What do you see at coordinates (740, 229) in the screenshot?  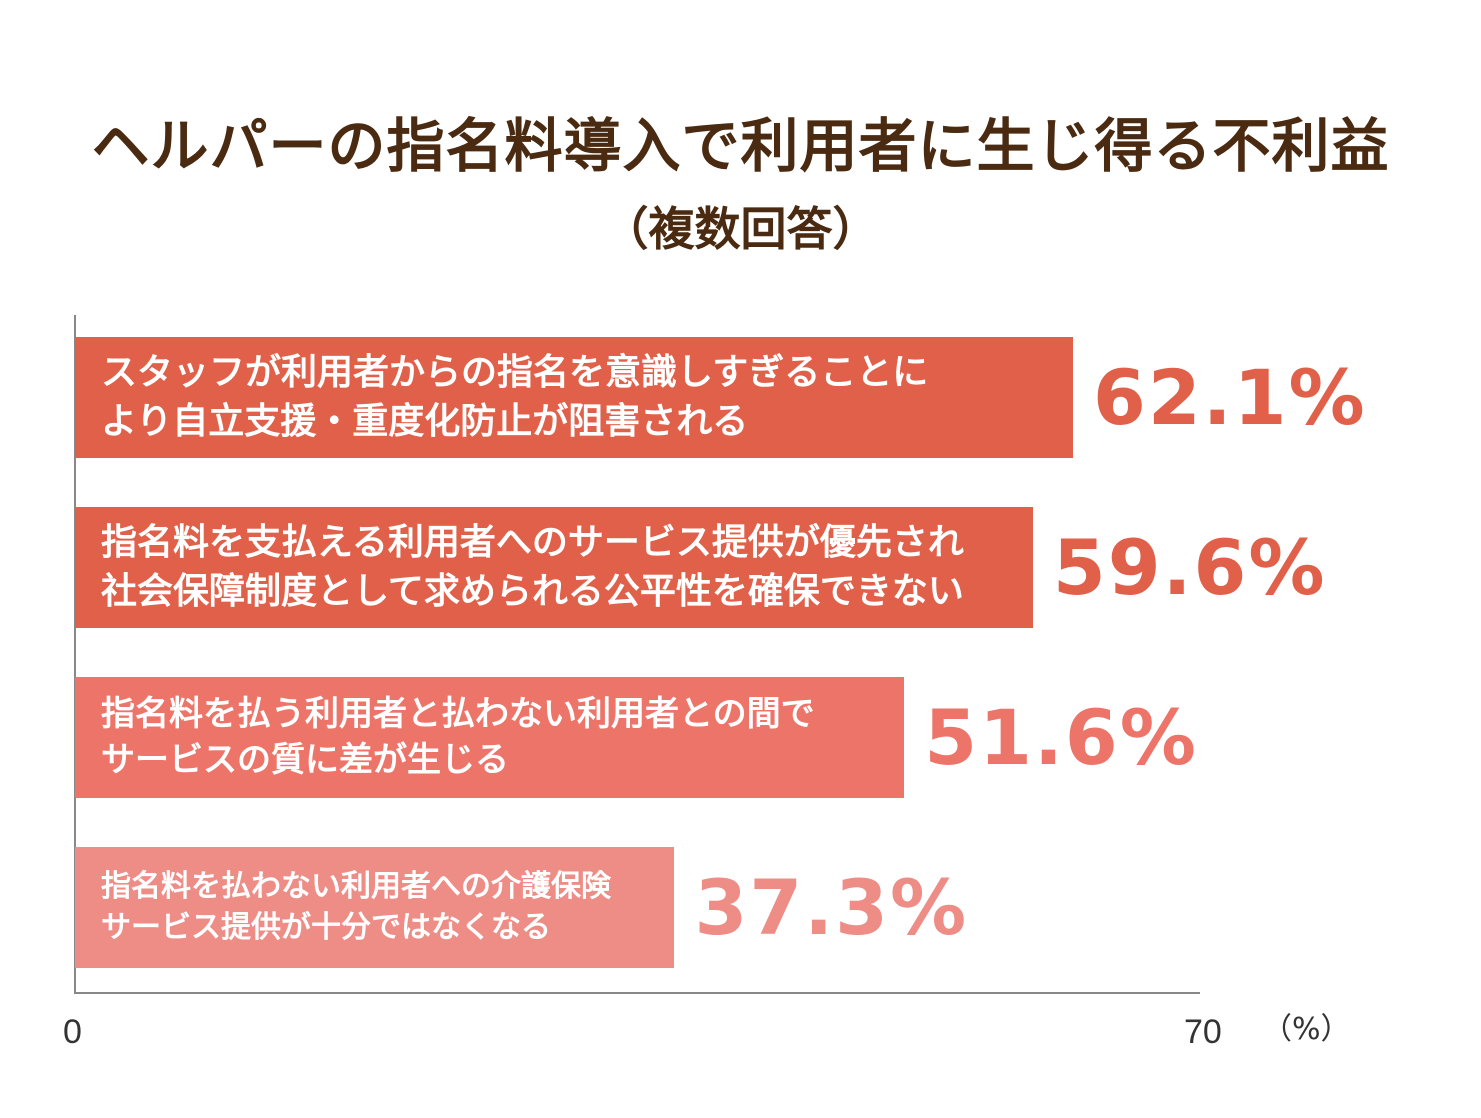 I see `chart-subtitle: （複数回答）` at bounding box center [740, 229].